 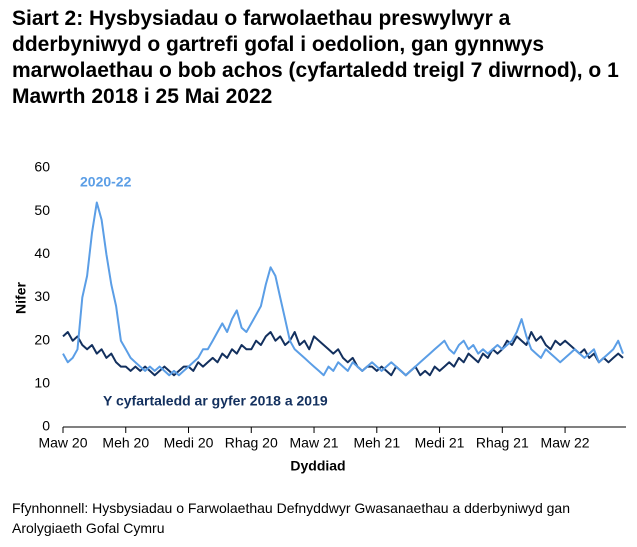 What do you see at coordinates (42, 383) in the screenshot?
I see `y-tick-label: 10` at bounding box center [42, 383].